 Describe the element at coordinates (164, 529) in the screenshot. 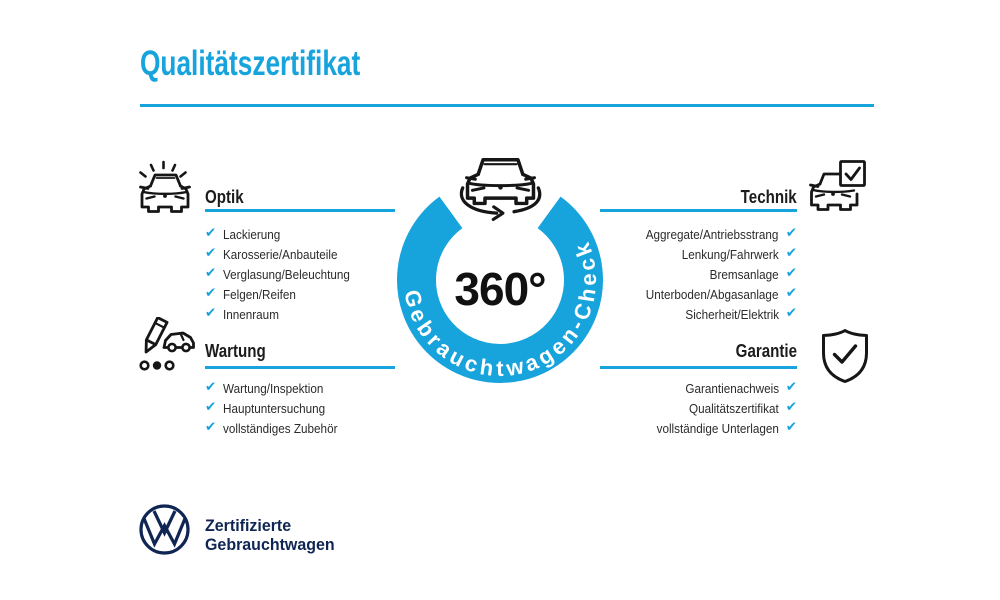

I see `vw-logo` at that location.